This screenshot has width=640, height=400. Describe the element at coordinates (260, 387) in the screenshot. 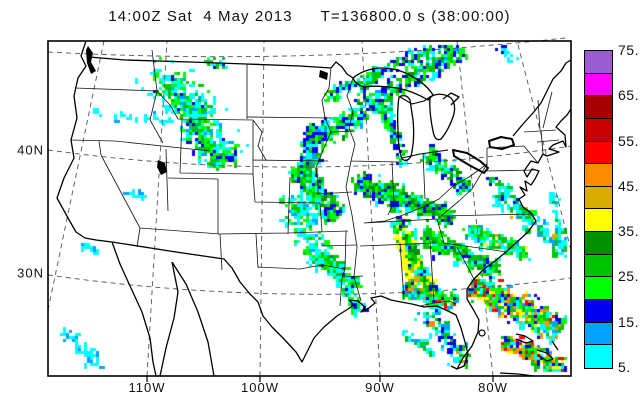

I see `x-axis-label: 100W` at that location.